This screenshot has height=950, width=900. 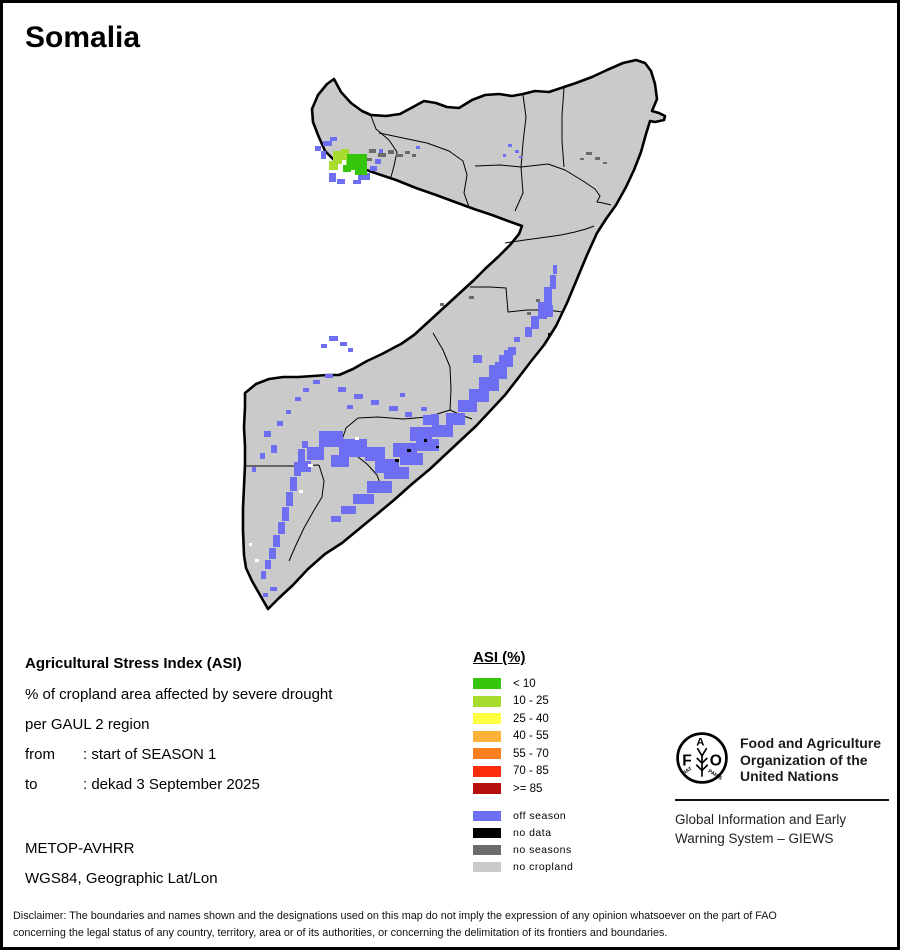 What do you see at coordinates (543, 867) in the screenshot?
I see `legend-label: no cropland` at bounding box center [543, 867].